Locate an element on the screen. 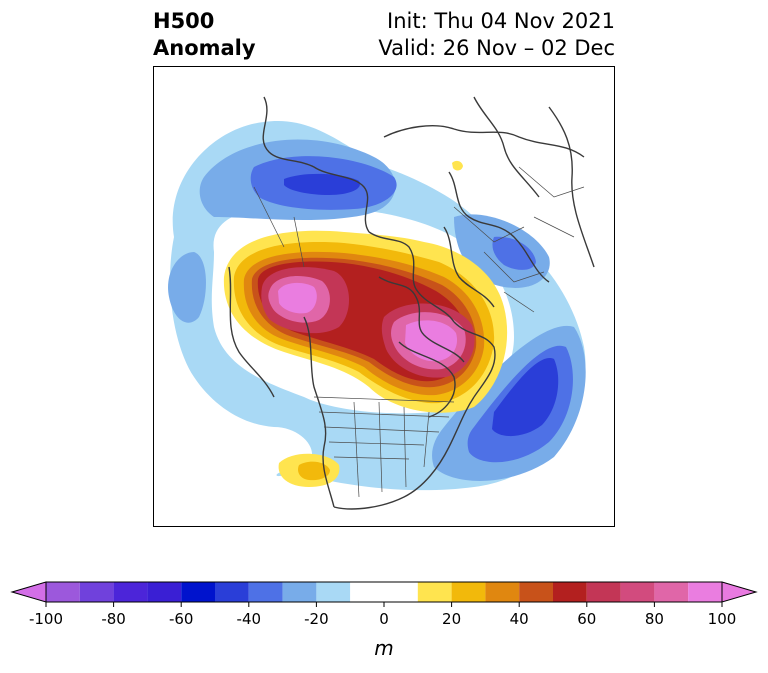 This screenshot has width=768, height=673. positive-southwest-us-core is located at coordinates (314, 471).